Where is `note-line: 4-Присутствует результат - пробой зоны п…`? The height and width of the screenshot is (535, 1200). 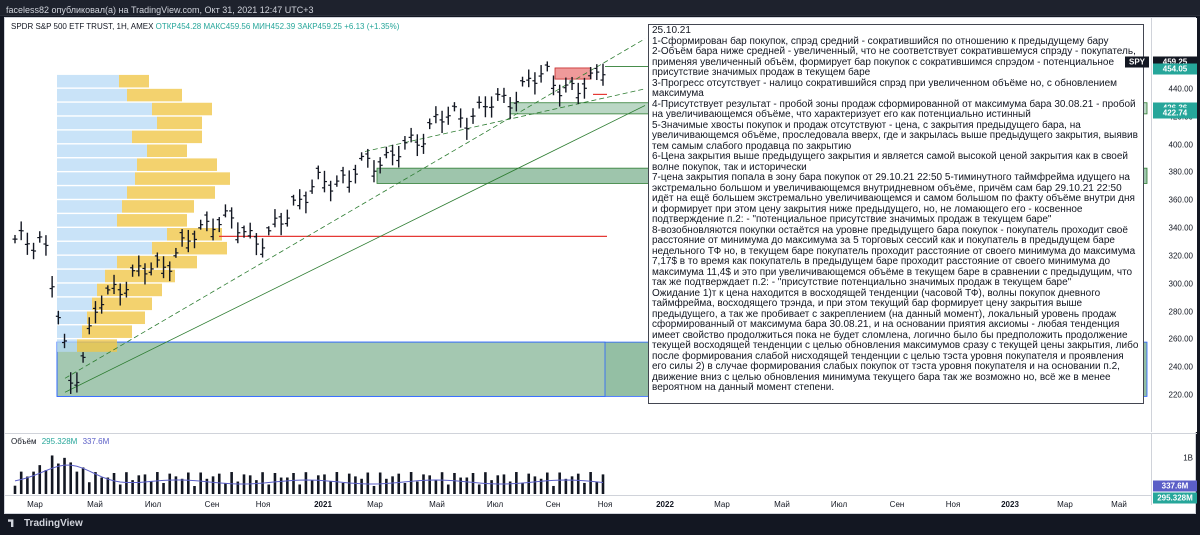 note-line: 4-Присутствует результат - пробой зоны п… is located at coordinates (894, 109).